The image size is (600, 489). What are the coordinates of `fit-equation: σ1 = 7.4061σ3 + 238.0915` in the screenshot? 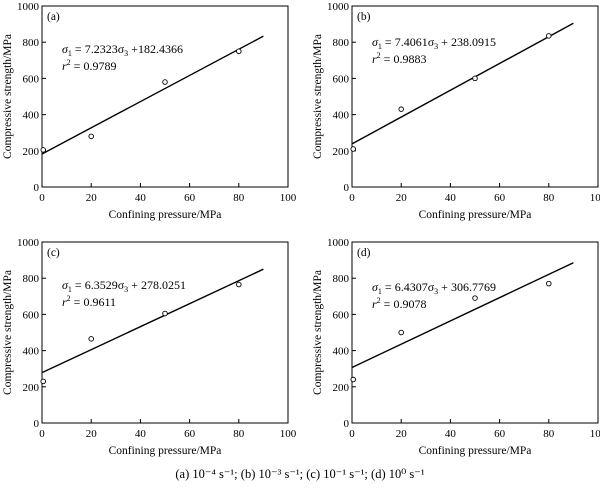 It's located at (434, 43).